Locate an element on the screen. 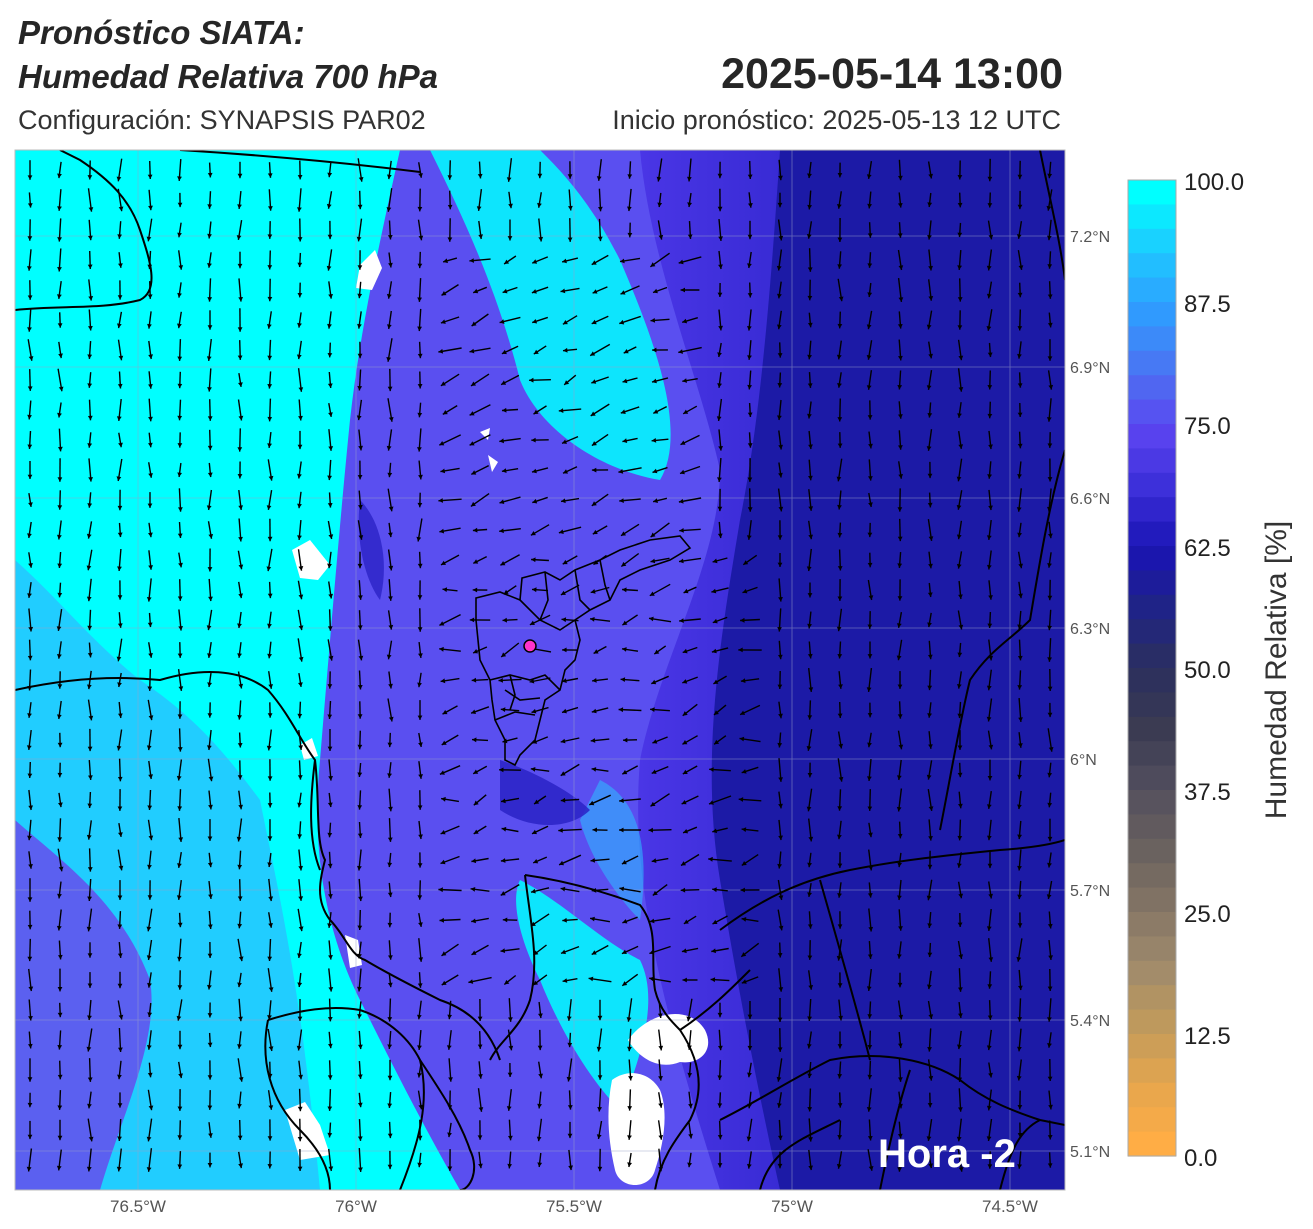 The width and height of the screenshot is (1313, 1229). lat-label: 7.2°N is located at coordinates (1090, 237).